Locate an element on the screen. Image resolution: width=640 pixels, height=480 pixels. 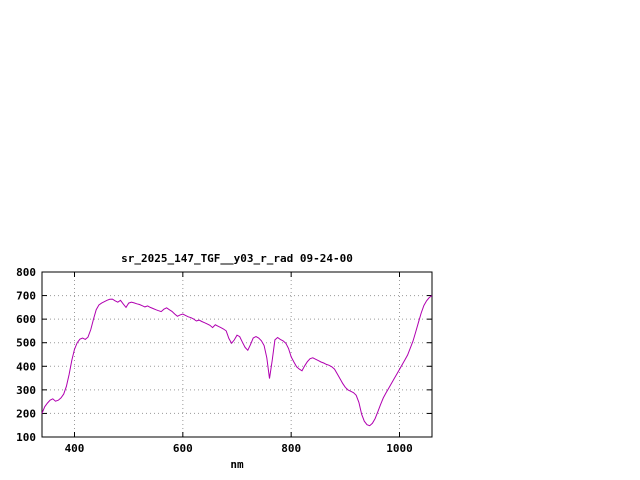
x-tick-label: 800 is located at coordinates (291, 448).